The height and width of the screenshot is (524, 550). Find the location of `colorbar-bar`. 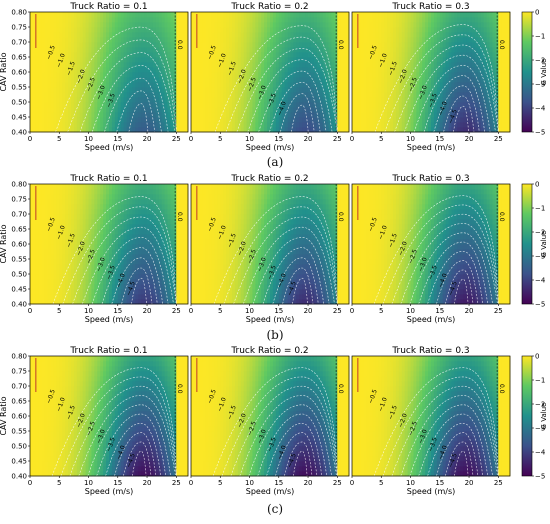

colorbar-bar is located at coordinates (527, 72).